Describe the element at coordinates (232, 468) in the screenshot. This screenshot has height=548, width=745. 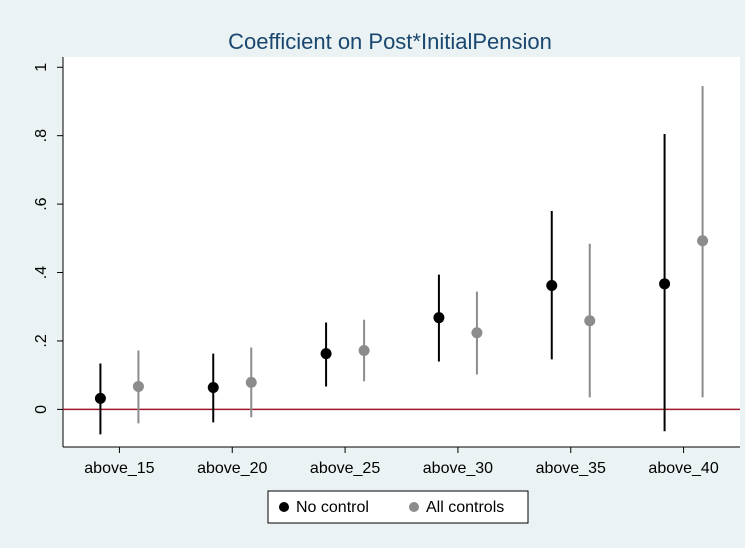
I see `x-tick-label: above_20` at that location.